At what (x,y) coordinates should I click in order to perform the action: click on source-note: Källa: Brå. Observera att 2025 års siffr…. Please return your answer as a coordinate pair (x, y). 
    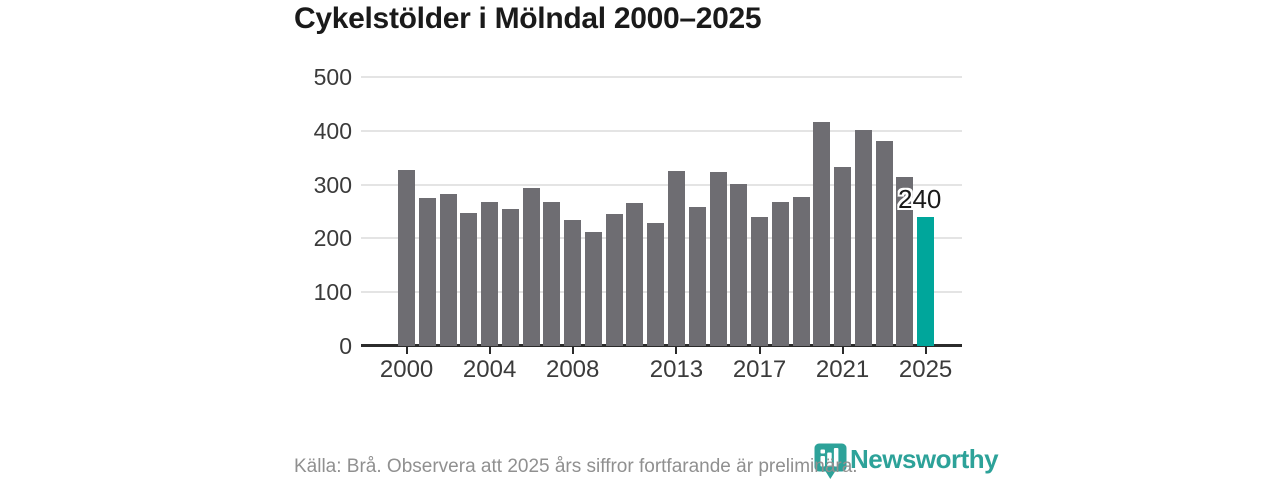
    Looking at the image, I should click on (576, 466).